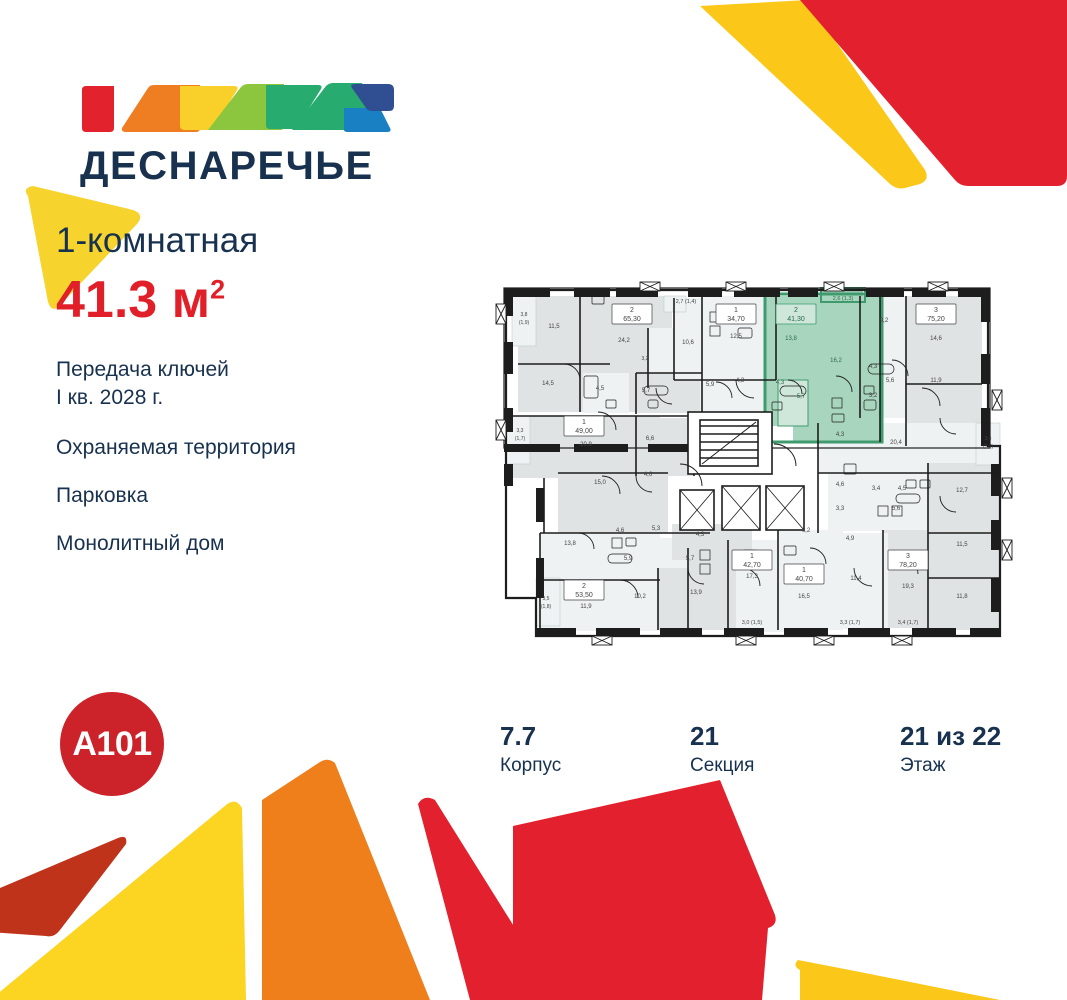 The width and height of the screenshot is (1067, 1000). What do you see at coordinates (600, 483) in the screenshot?
I see `svg-text: 15,0` at bounding box center [600, 483].